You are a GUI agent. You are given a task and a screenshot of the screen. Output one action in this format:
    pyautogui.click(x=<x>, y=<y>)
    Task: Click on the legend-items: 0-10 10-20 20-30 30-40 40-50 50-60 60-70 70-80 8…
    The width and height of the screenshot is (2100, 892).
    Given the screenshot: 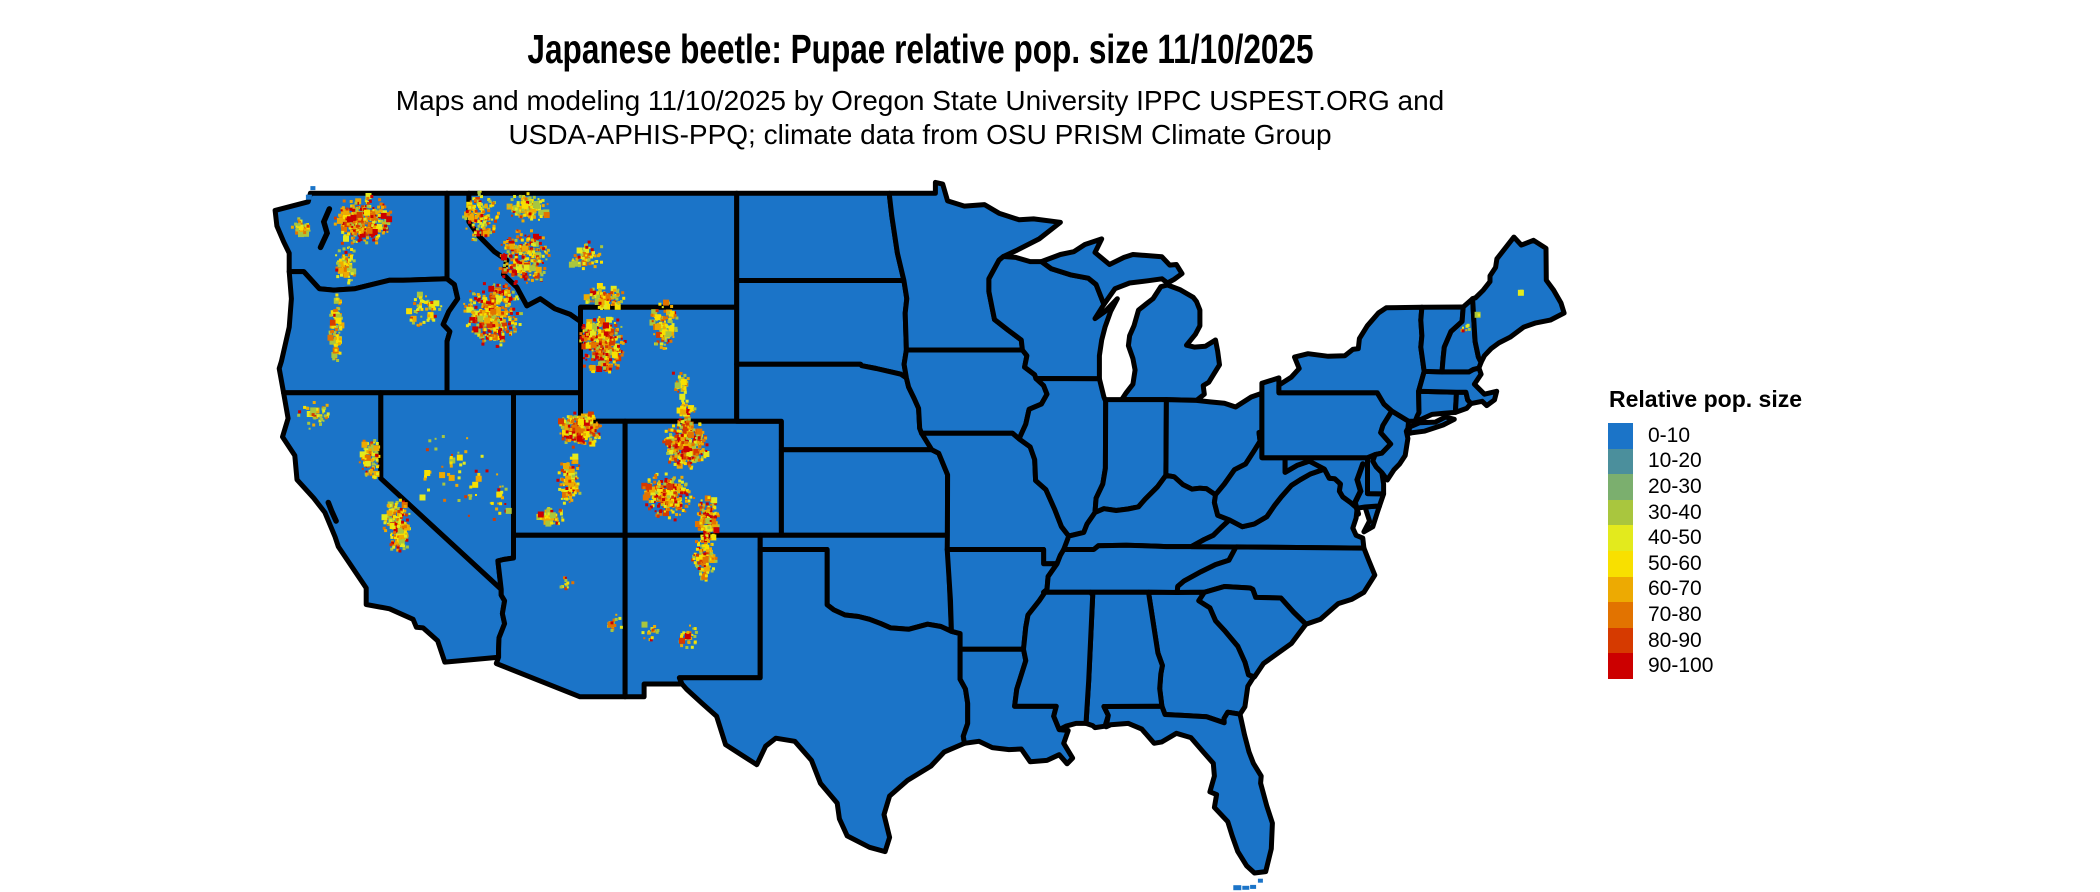 What is the action you would take?
    pyautogui.click(x=1705, y=551)
    